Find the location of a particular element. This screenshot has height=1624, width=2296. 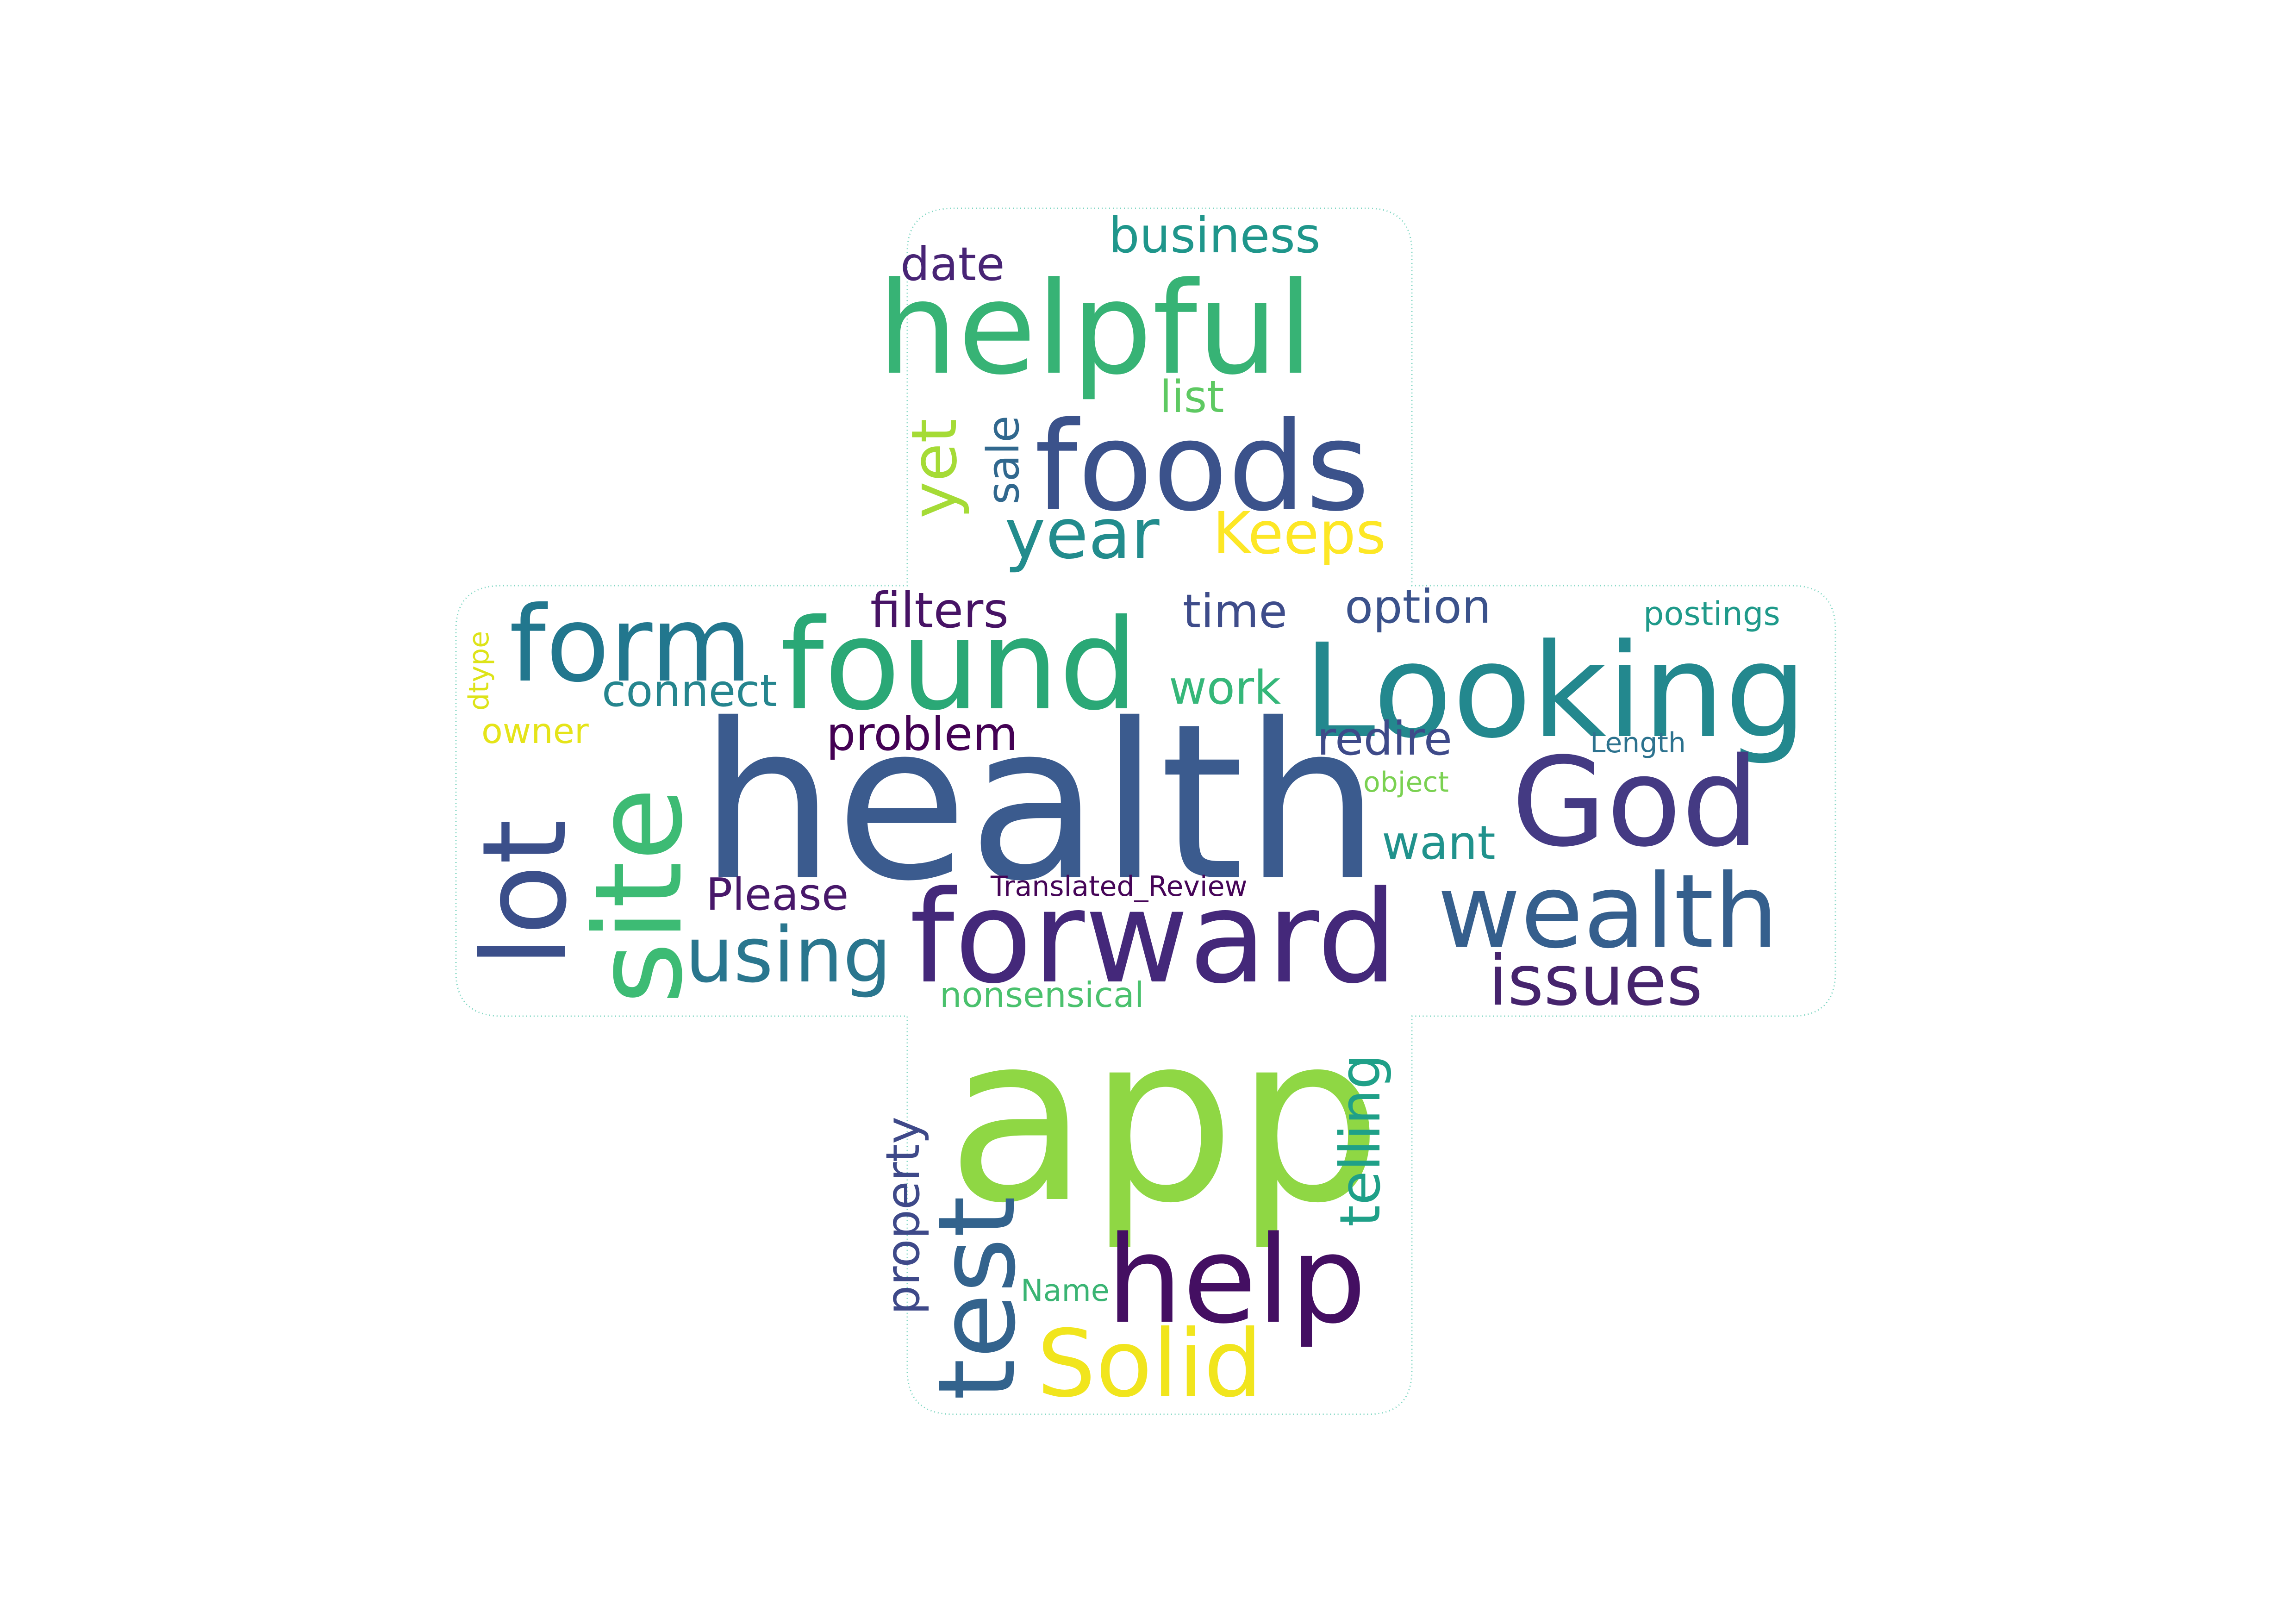

word-found: found is located at coordinates (959, 665).